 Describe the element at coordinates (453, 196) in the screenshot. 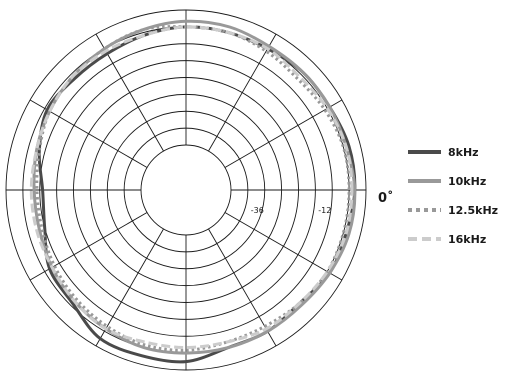

I see `legend: 8kHz 10kHz 12.5kHz 16kHz` at that location.